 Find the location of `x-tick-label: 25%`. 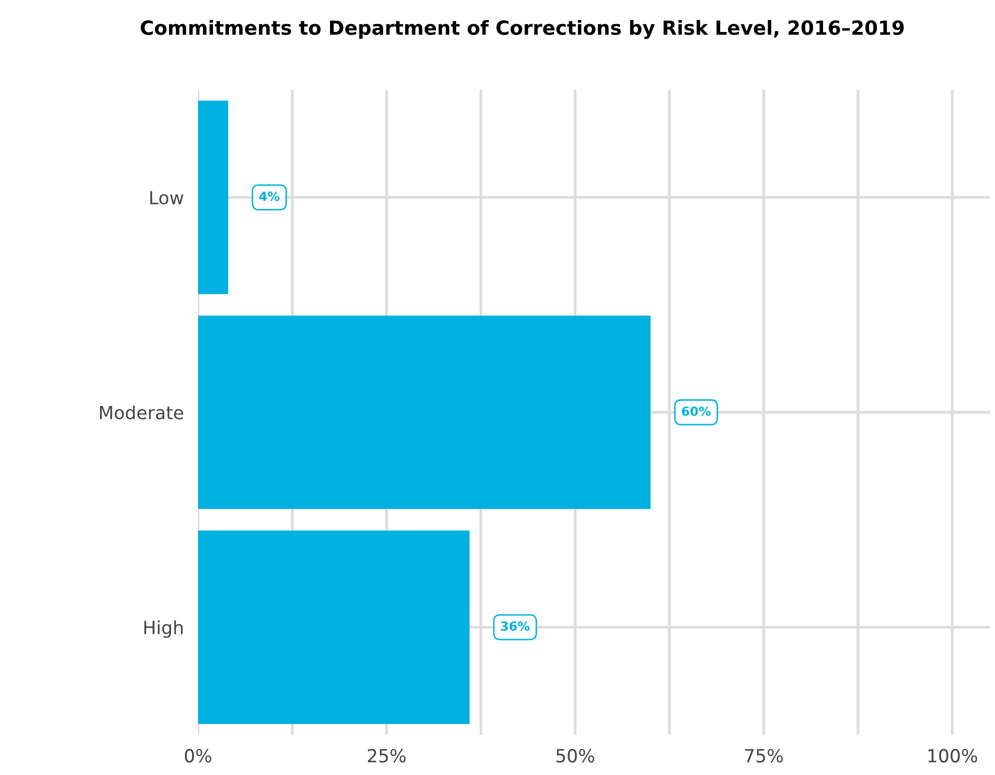

x-tick-label: 25% is located at coordinates (387, 755).